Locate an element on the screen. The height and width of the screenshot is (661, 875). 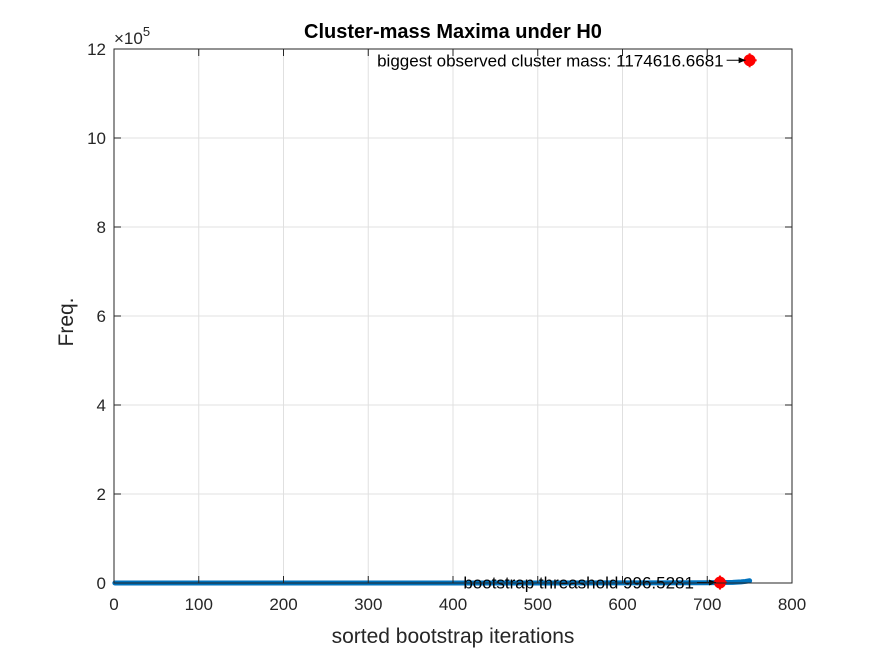
y-tick-label: 8 is located at coordinates (101, 227).